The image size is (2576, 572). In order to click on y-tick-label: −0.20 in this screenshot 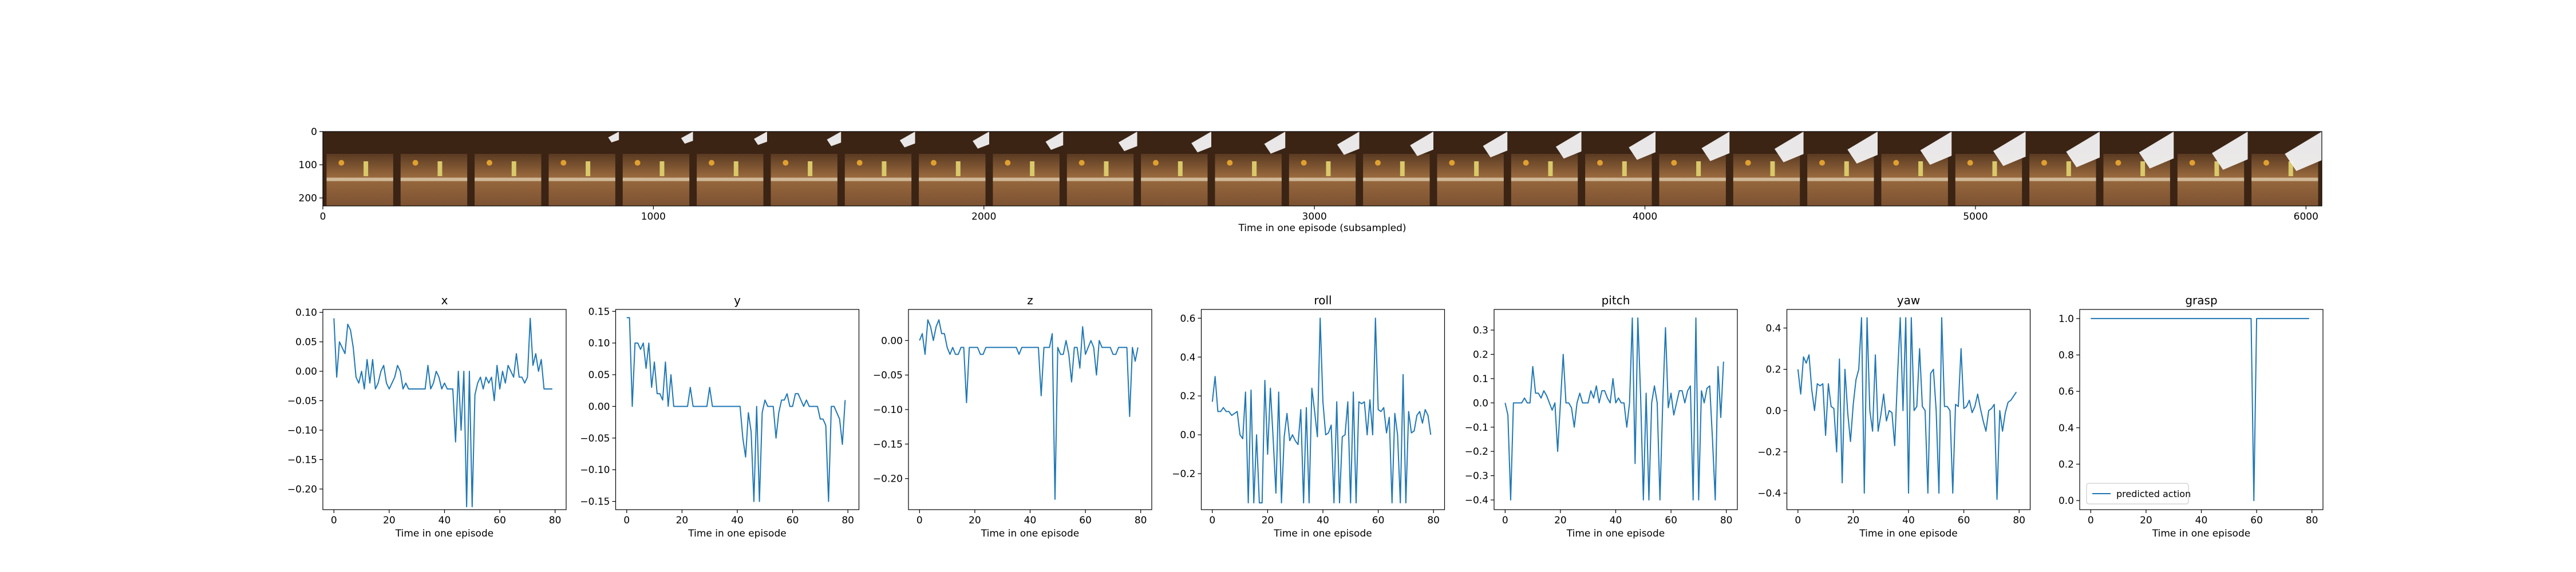, I will do `click(888, 479)`.